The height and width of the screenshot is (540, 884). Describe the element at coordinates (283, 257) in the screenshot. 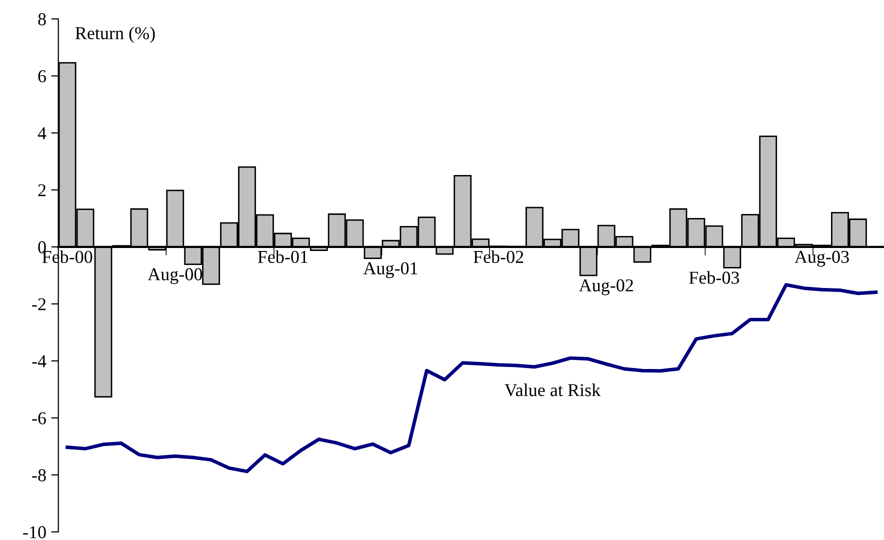

I see `x-tick-label: Feb-01` at that location.